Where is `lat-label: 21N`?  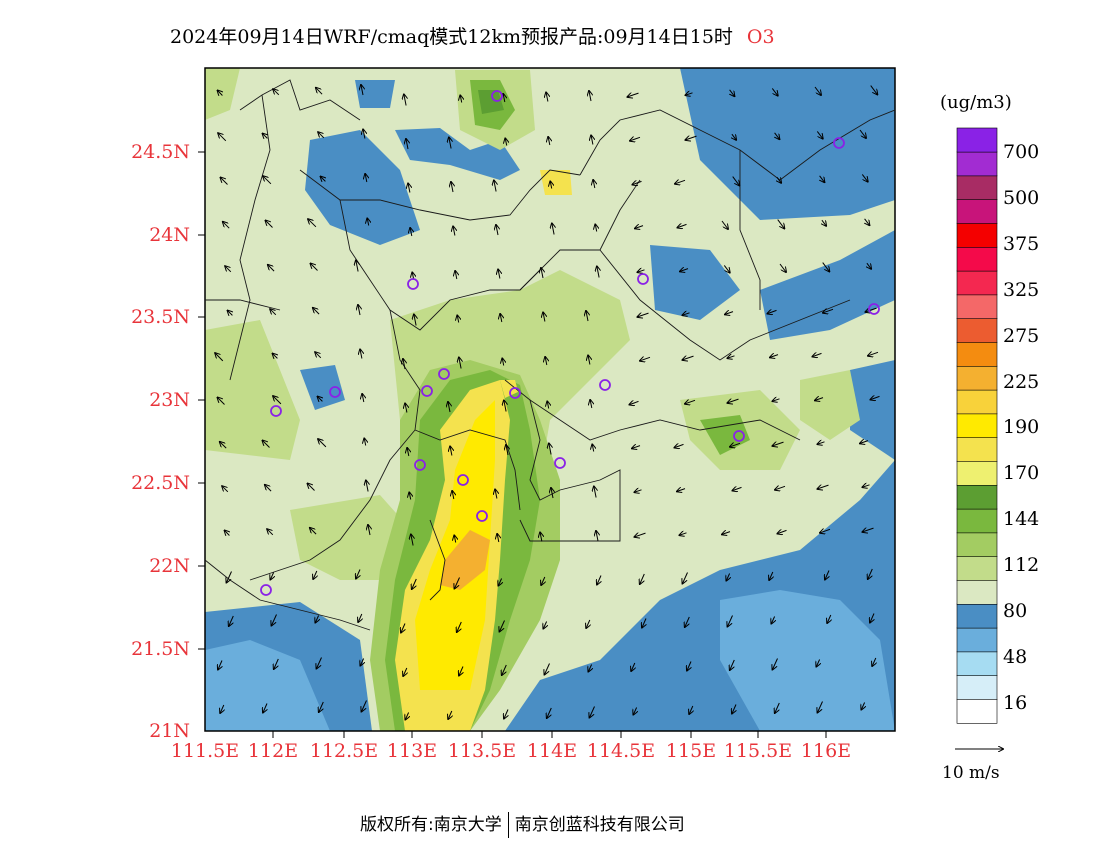 lat-label: 21N is located at coordinates (169, 731).